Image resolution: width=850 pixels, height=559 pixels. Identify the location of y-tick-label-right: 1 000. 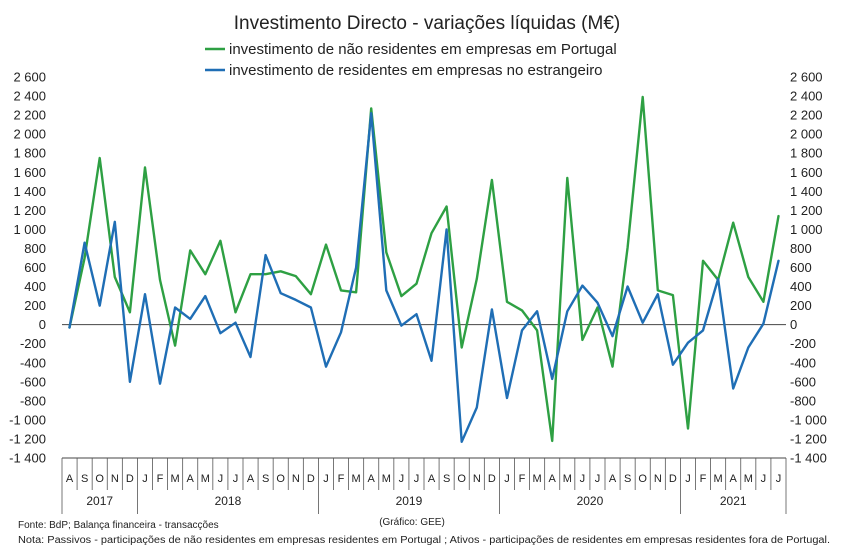
(806, 229).